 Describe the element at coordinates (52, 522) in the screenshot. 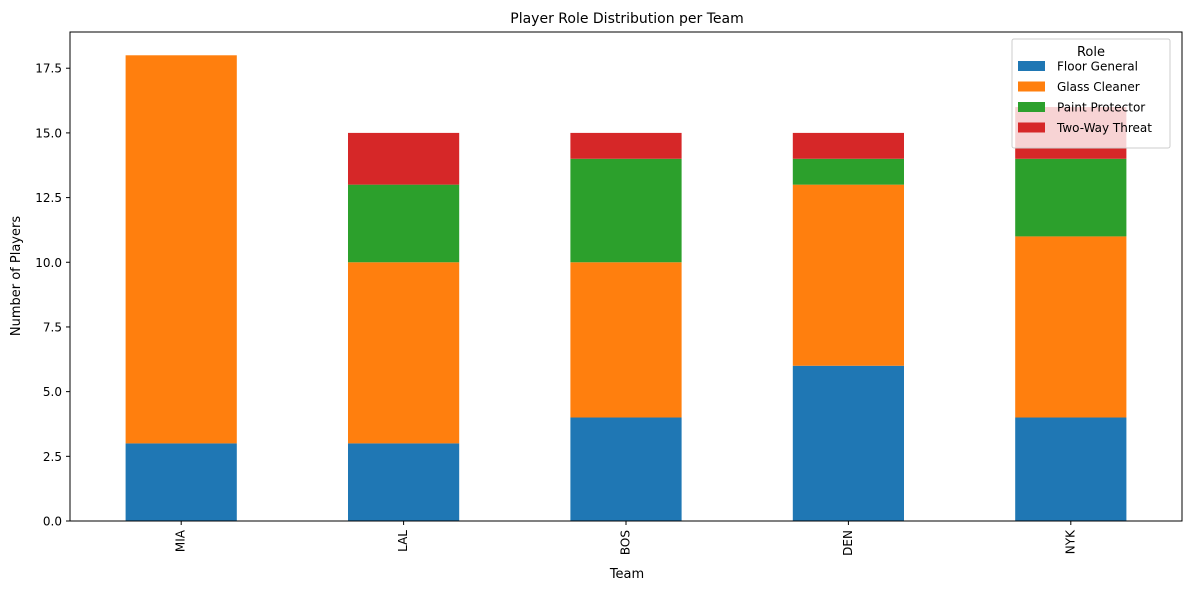

I see `y-tick-label: 0.0` at that location.